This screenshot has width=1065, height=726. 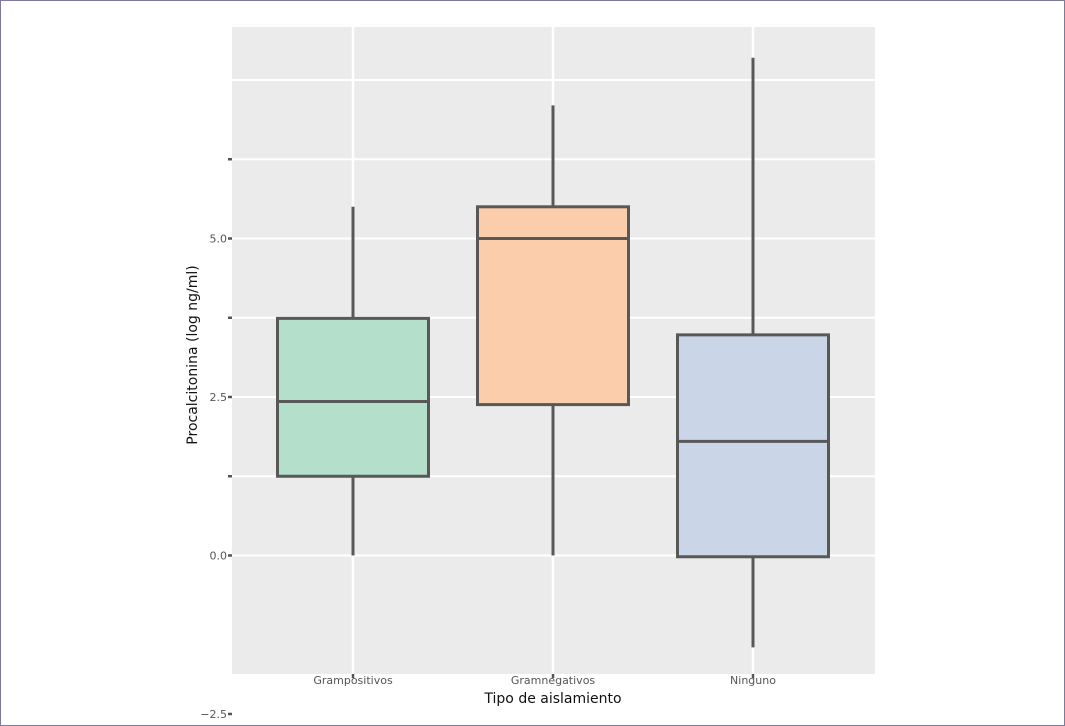 I want to click on y-tick-label: 2.5, so click(x=219, y=397).